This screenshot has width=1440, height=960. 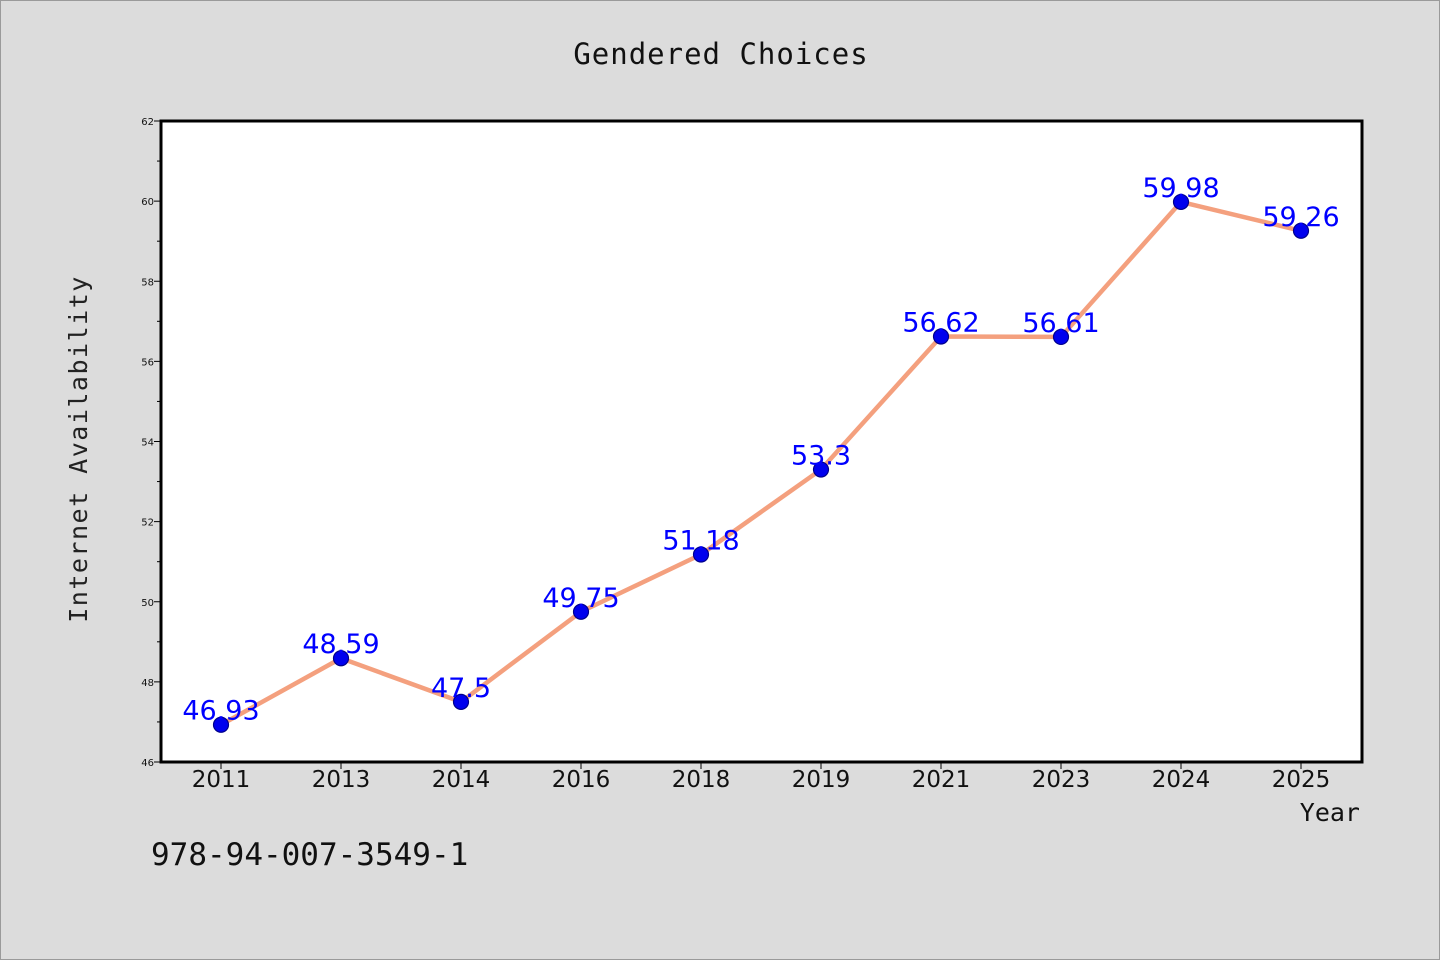 I want to click on data-label: 53.3, so click(x=821, y=456).